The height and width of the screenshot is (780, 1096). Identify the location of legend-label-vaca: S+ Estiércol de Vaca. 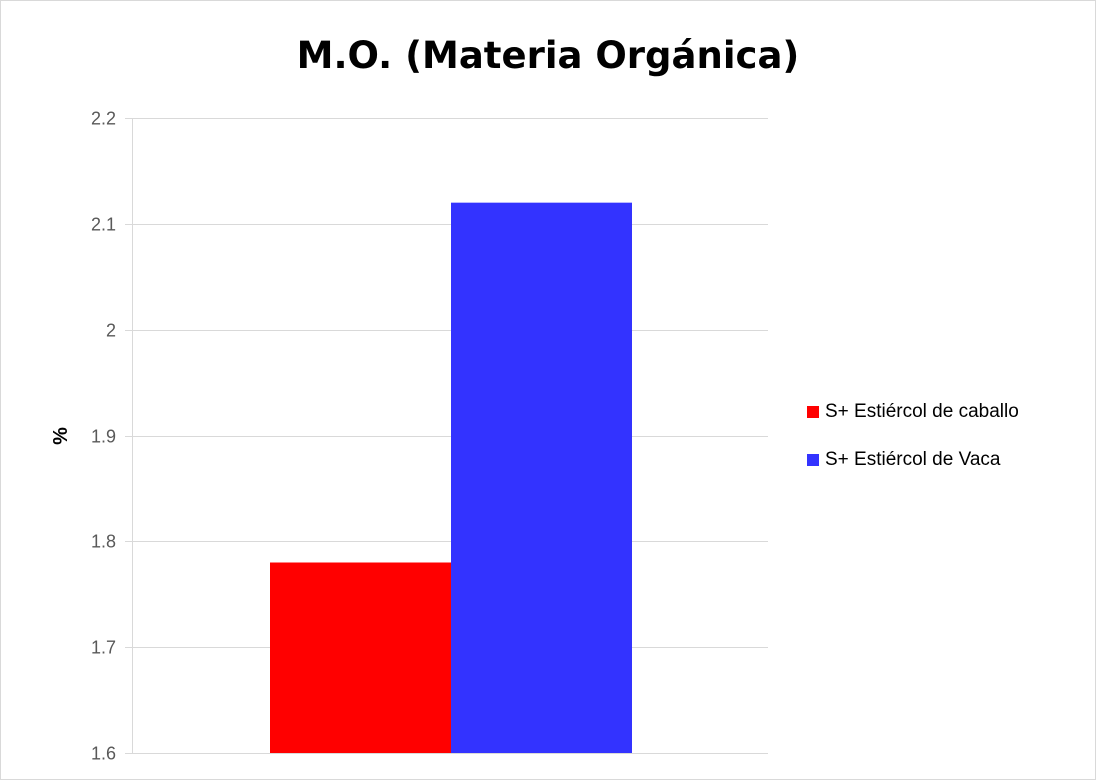
(913, 459).